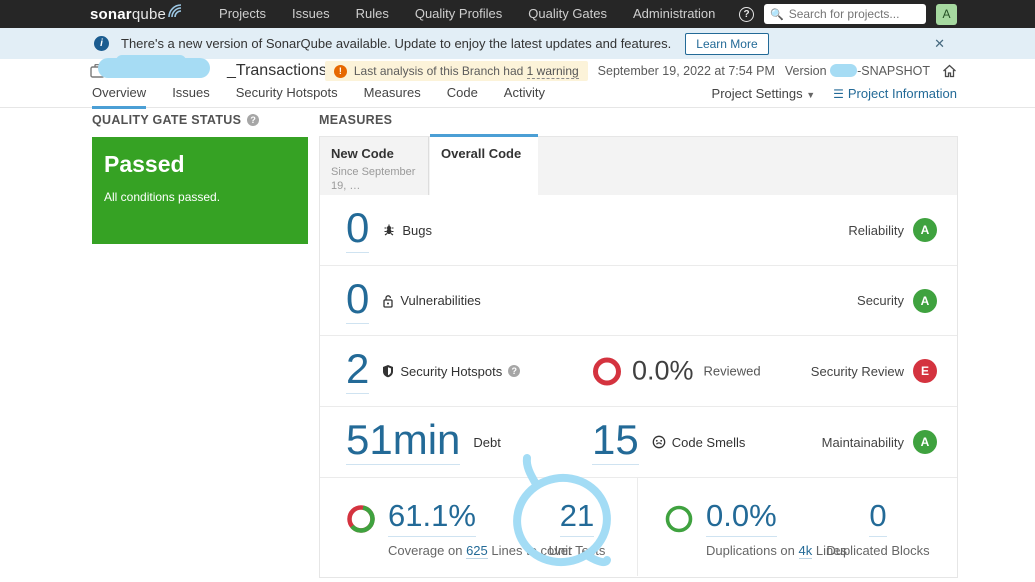 The width and height of the screenshot is (1035, 582). Describe the element at coordinates (805, 551) in the screenshot. I see `duplication-lines-link: 4k` at that location.